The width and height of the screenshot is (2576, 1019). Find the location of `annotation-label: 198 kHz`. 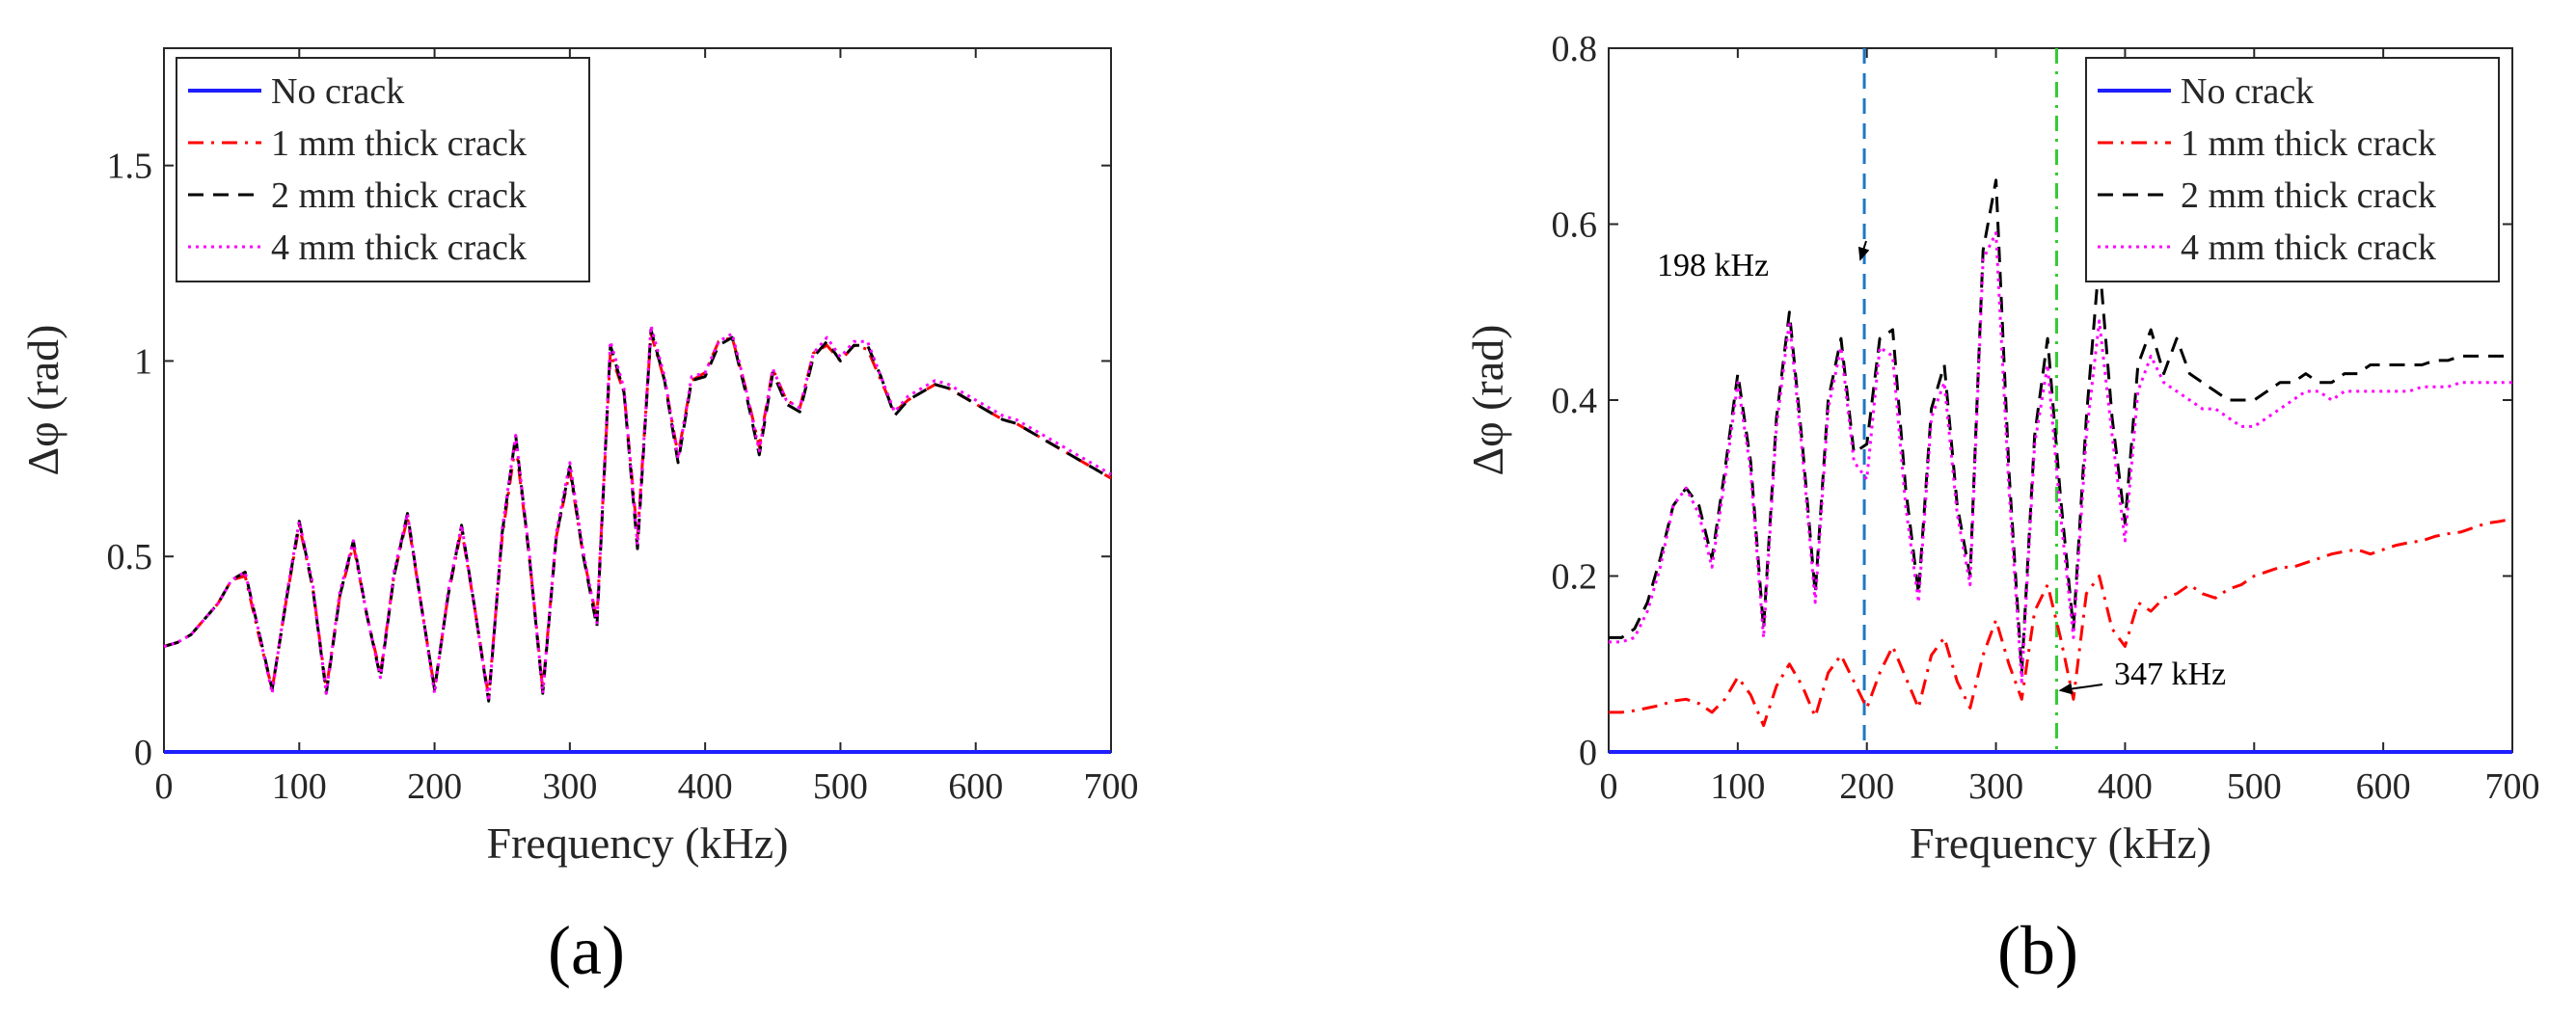

annotation-label: 198 kHz is located at coordinates (1713, 265).